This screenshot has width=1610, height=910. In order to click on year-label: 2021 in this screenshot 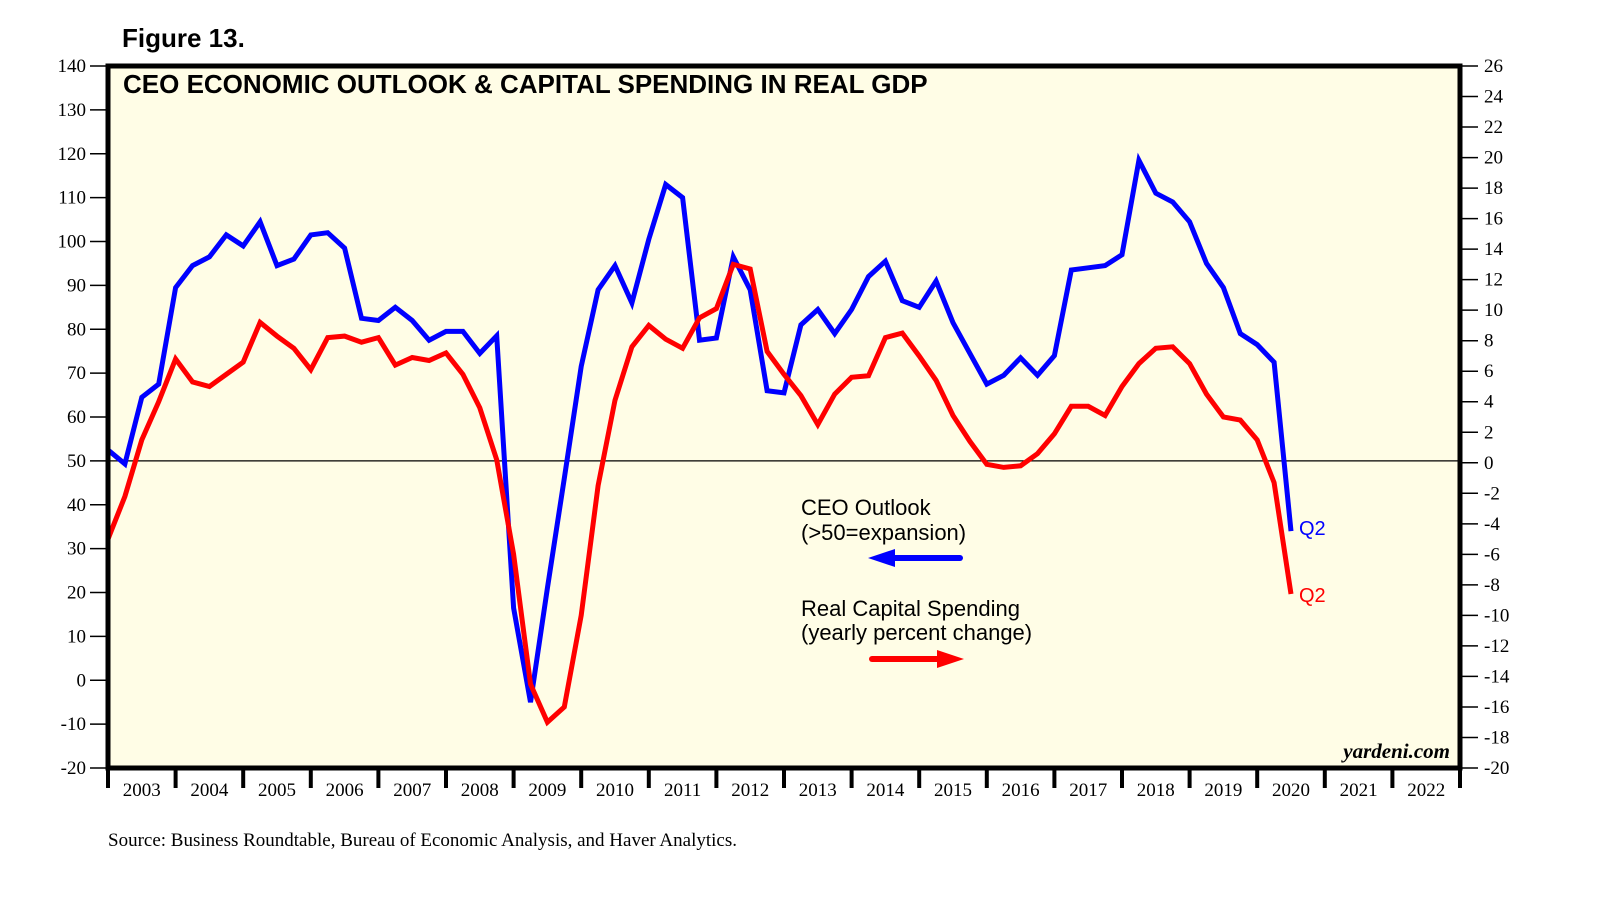, I will do `click(1359, 790)`.